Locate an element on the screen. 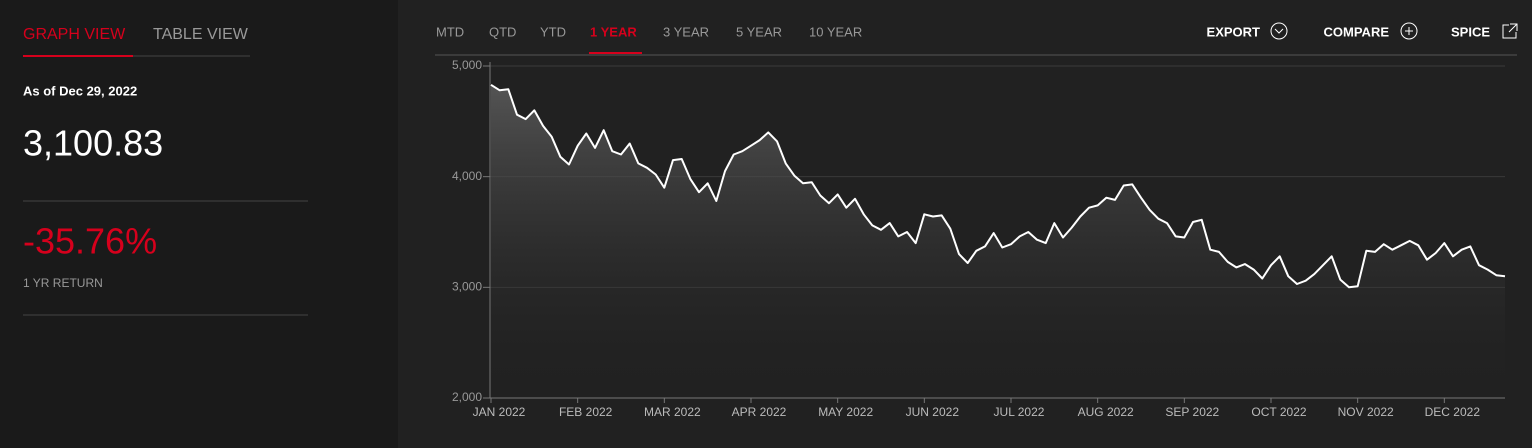  export-button: EXPORT is located at coordinates (1234, 31).